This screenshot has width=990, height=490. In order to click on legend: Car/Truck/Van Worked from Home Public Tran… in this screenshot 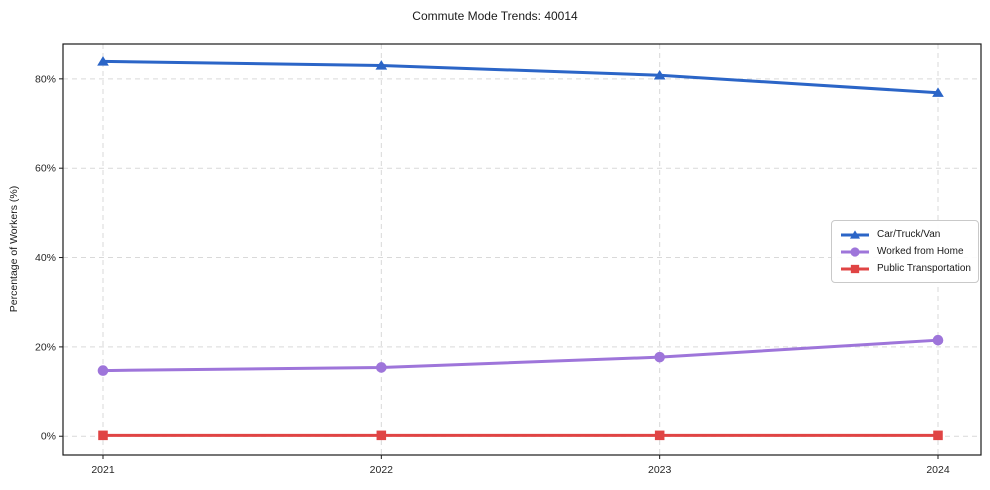, I will do `click(905, 251)`.